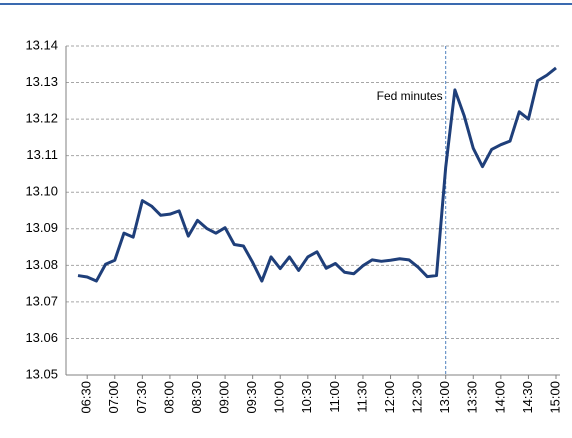  Describe the element at coordinates (499, 397) in the screenshot. I see `x-tick-label: 14:00` at that location.